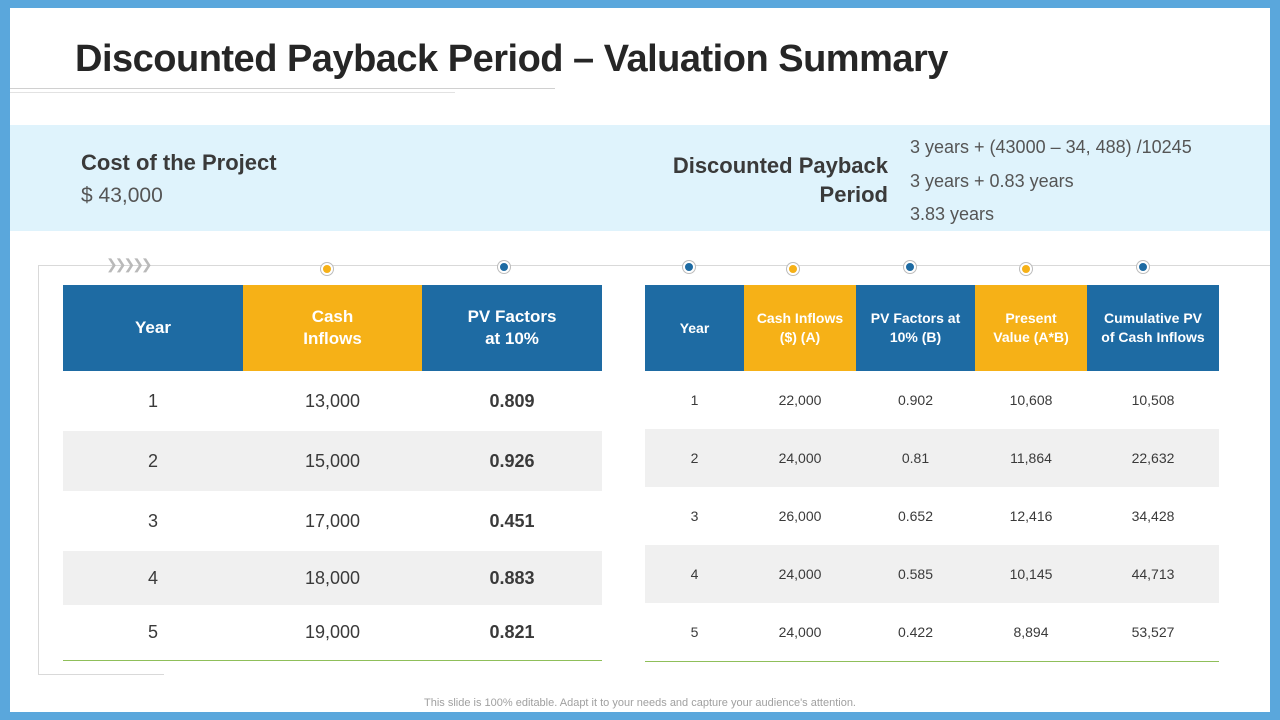 The width and height of the screenshot is (1280, 720). I want to click on header-present-value-line1: Present, so click(1031, 318).